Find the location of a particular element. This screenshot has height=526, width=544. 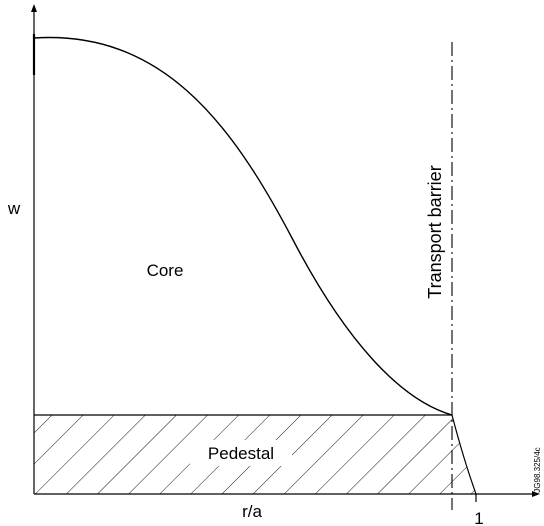

pedestal-label-bg is located at coordinates (241, 453).